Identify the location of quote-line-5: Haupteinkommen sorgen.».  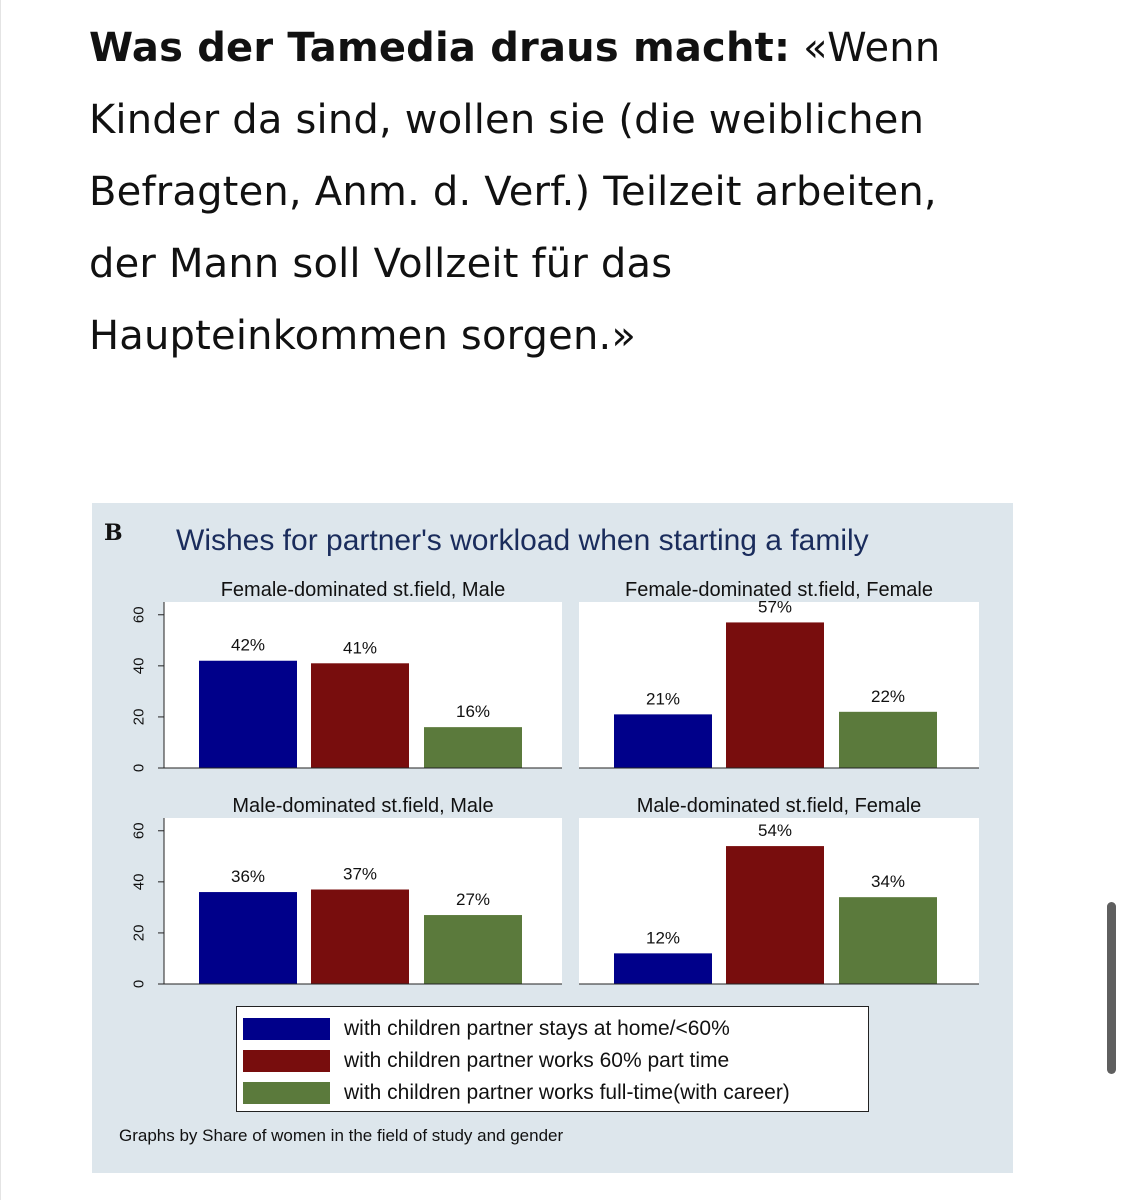
(363, 336).